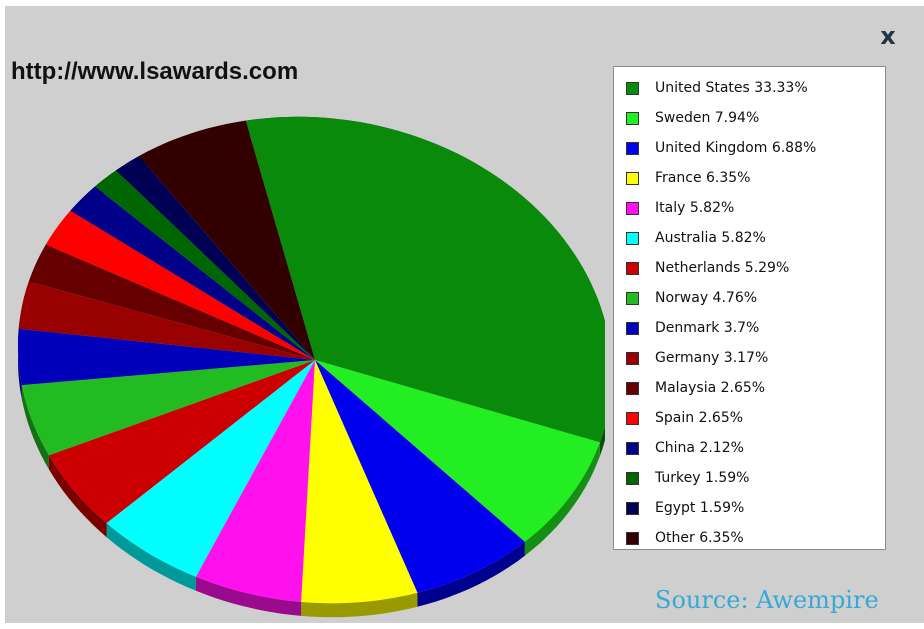 The height and width of the screenshot is (629, 924). I want to click on legend-label: Egypt 1.59%, so click(700, 508).